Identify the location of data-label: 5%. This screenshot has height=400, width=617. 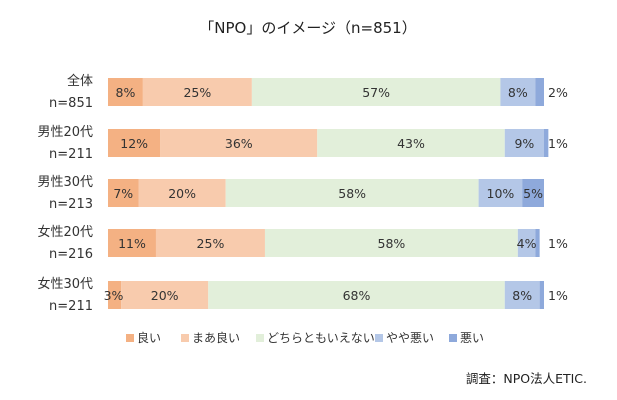
(533, 193).